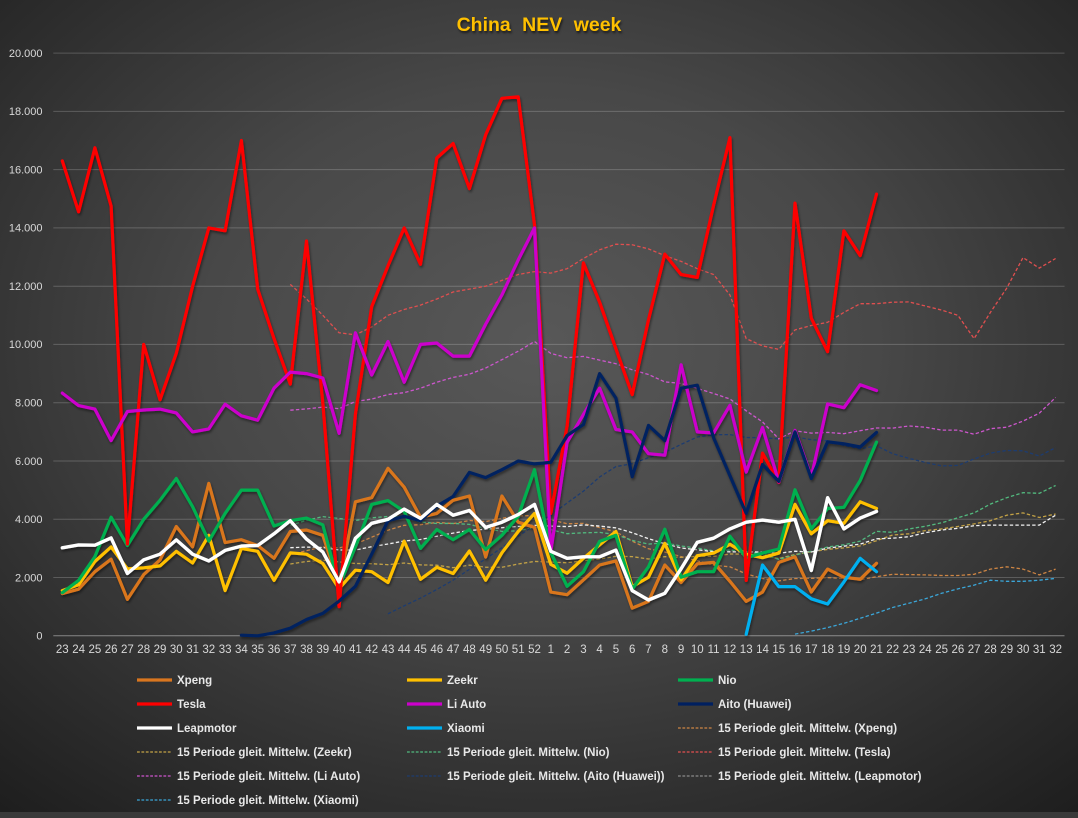 This screenshot has height=818, width=1078. I want to click on svg-text: 45, so click(420, 650).